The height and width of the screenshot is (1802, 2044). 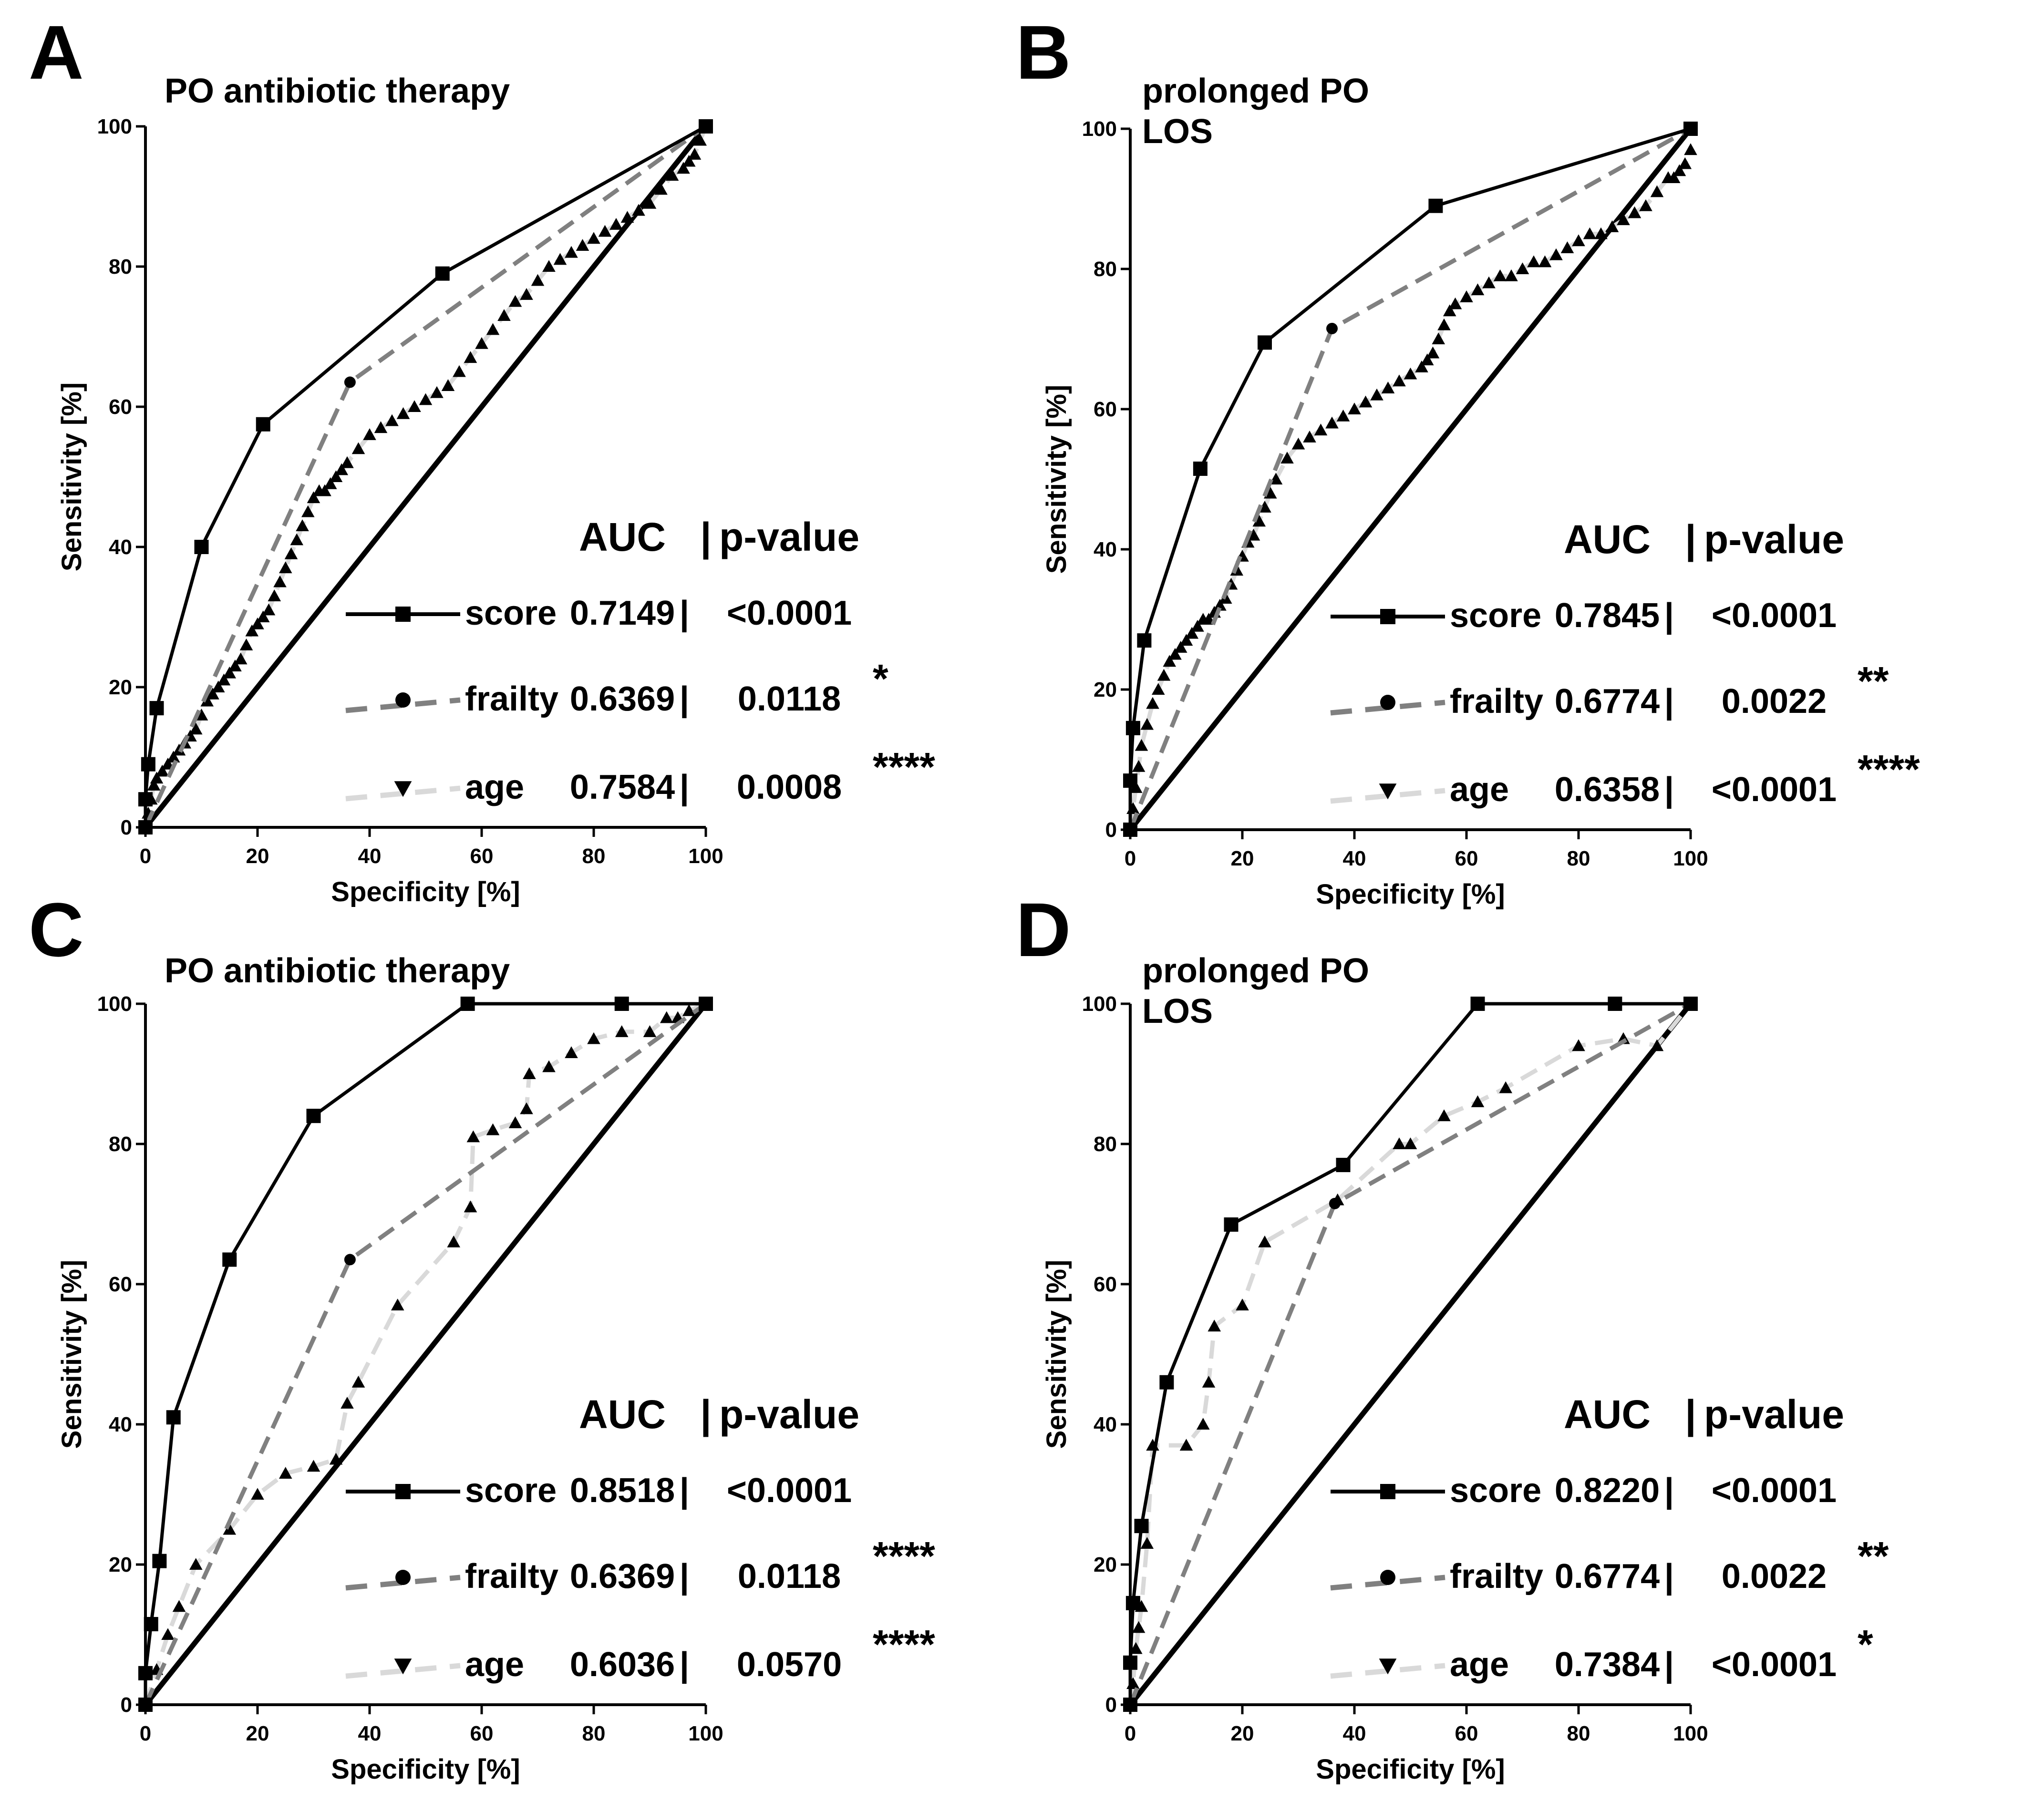 What do you see at coordinates (126, 1705) in the screenshot?
I see `y-tick-label: 0` at bounding box center [126, 1705].